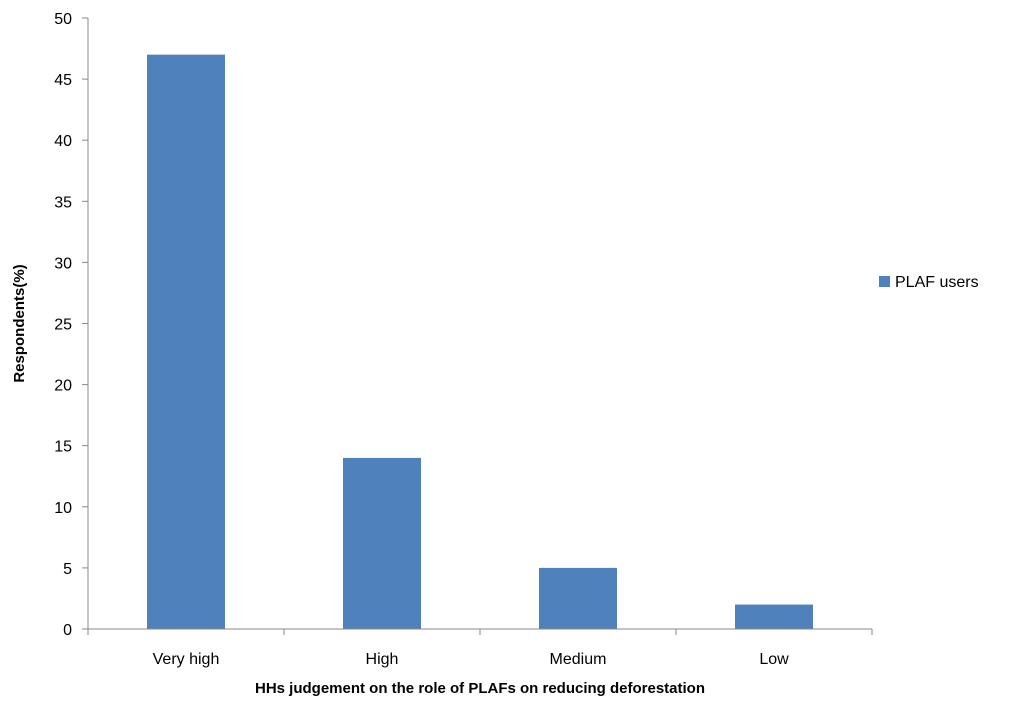 This screenshot has height=704, width=1026. I want to click on legend-label: PLAF users, so click(937, 282).